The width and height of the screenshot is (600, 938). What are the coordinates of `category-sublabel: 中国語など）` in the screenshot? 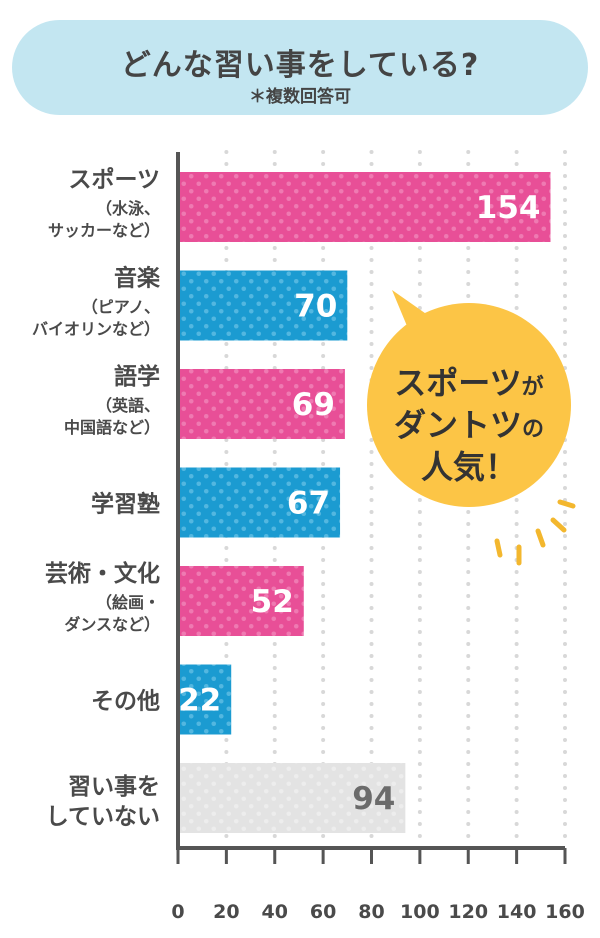 It's located at (112, 427).